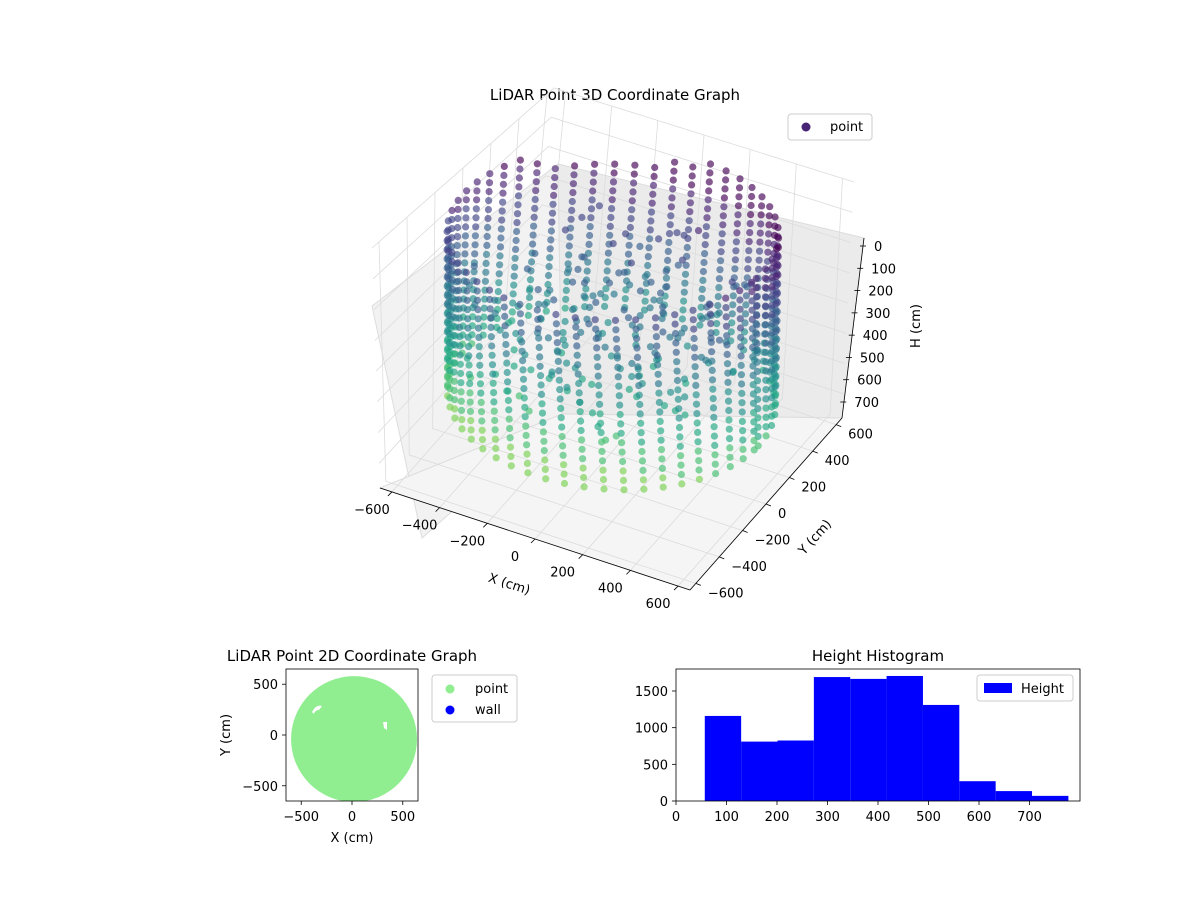 This screenshot has height=900, width=1200. Describe the element at coordinates (815, 538) in the screenshot. I see `y-axis-label-3d: Y (cm)` at that location.